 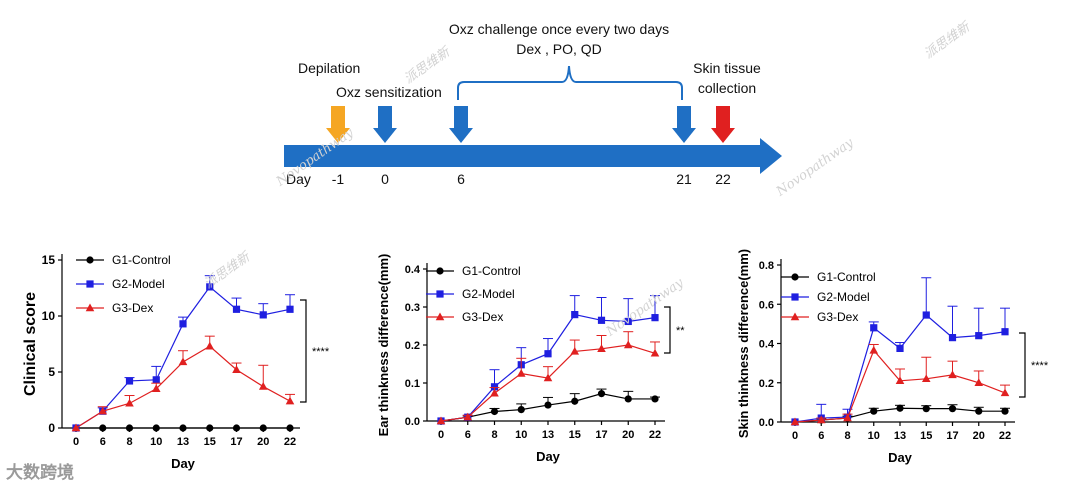 What do you see at coordinates (338, 179) in the screenshot?
I see `timeline-day-tick: -1` at bounding box center [338, 179].